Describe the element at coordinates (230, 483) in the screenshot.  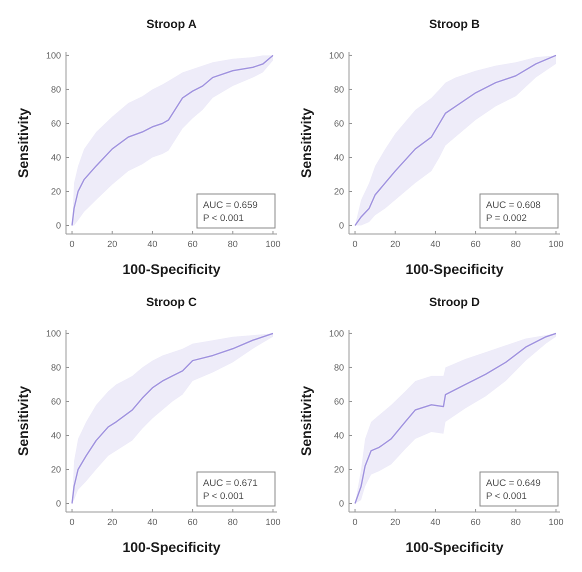
I see `annotation: AUC = 0.671` at that location.